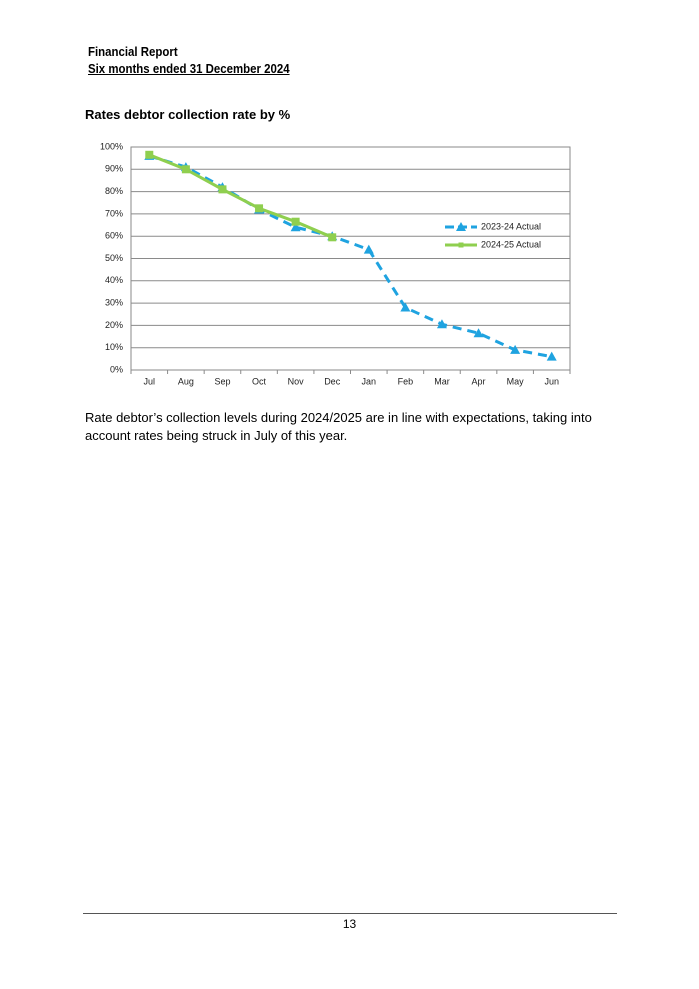 The height and width of the screenshot is (989, 699). I want to click on legend-label: 2023-24 Actual, so click(511, 226).